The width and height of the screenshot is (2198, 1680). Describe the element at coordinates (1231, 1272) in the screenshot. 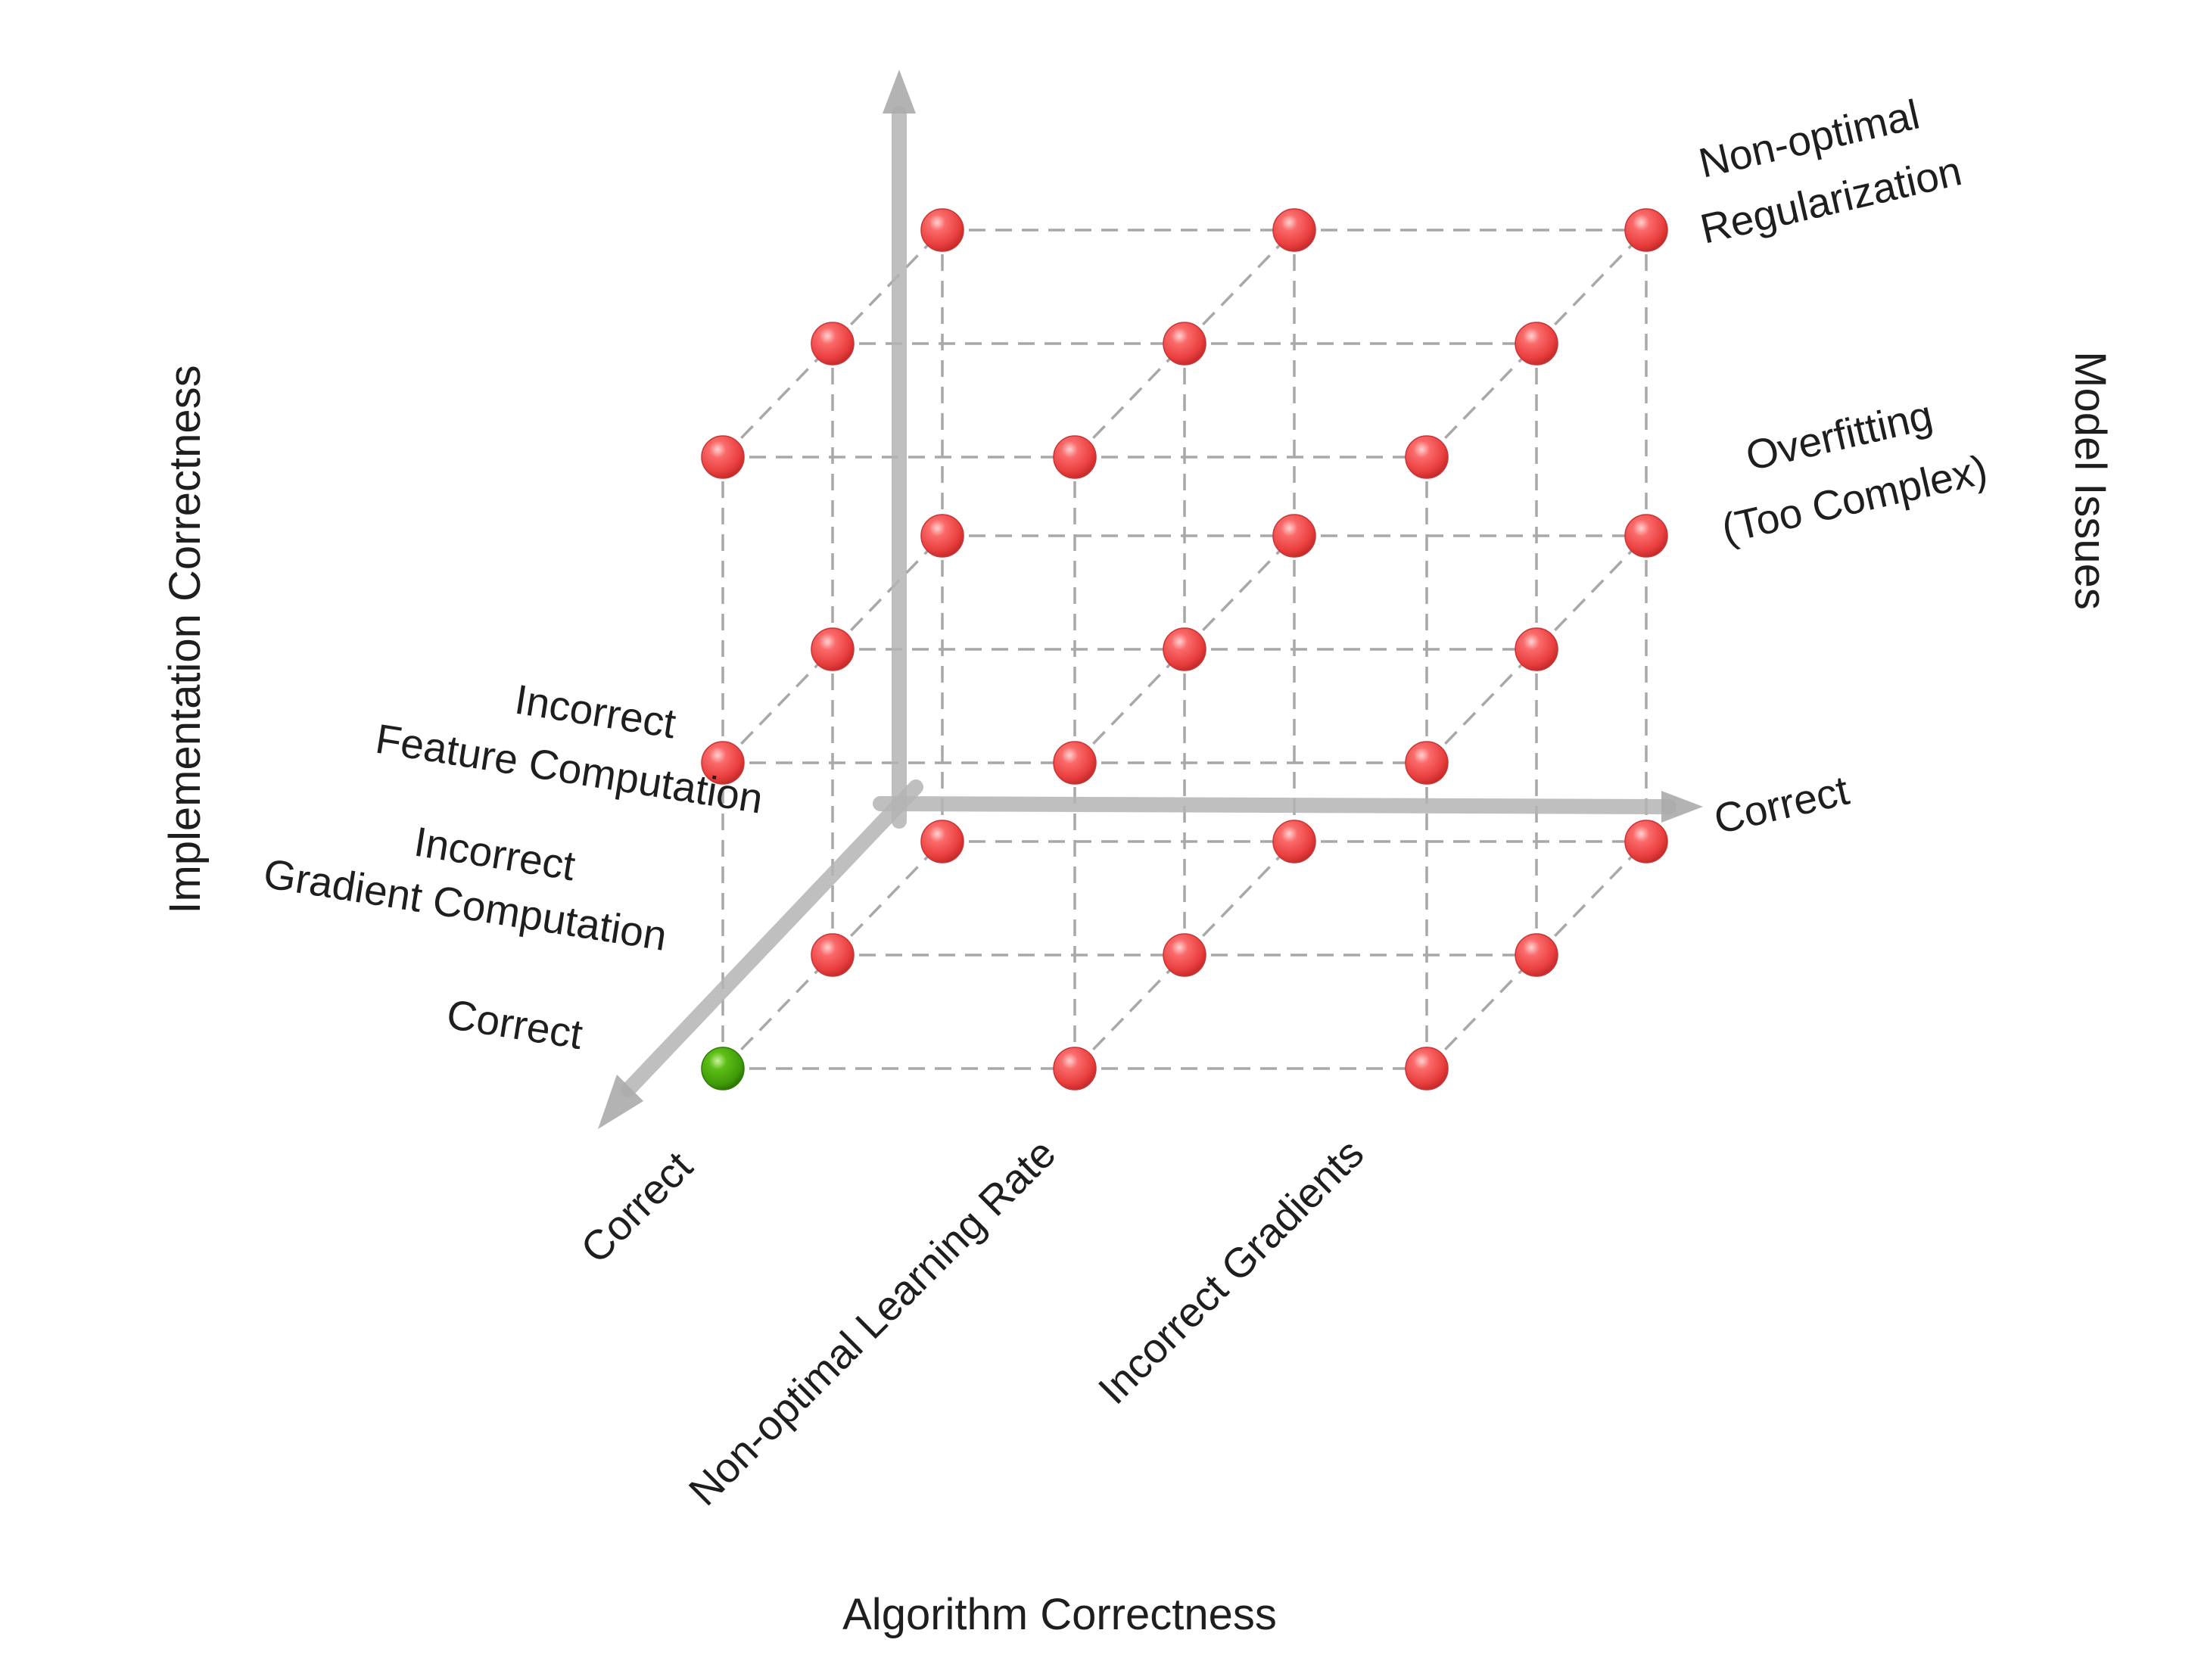

I see `algorithm-level-label-2: Incorrect Gradients` at that location.